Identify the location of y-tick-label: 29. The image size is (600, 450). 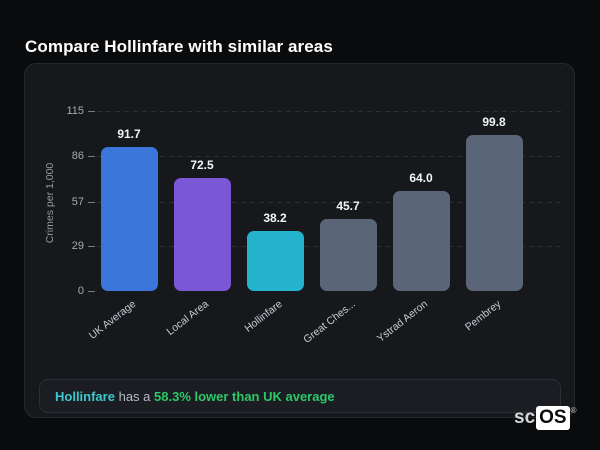
(77, 245).